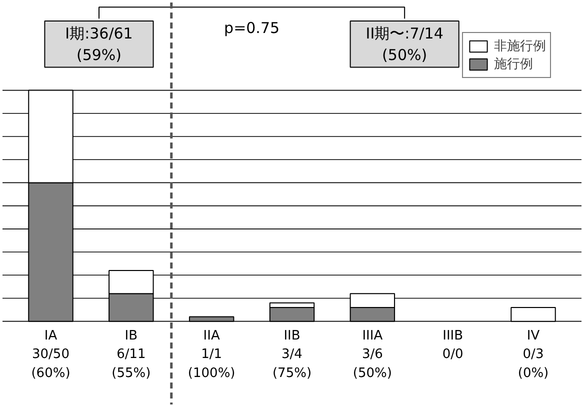 This screenshot has height=406, width=583. I want to click on legend-label: 非施行例, so click(520, 46).